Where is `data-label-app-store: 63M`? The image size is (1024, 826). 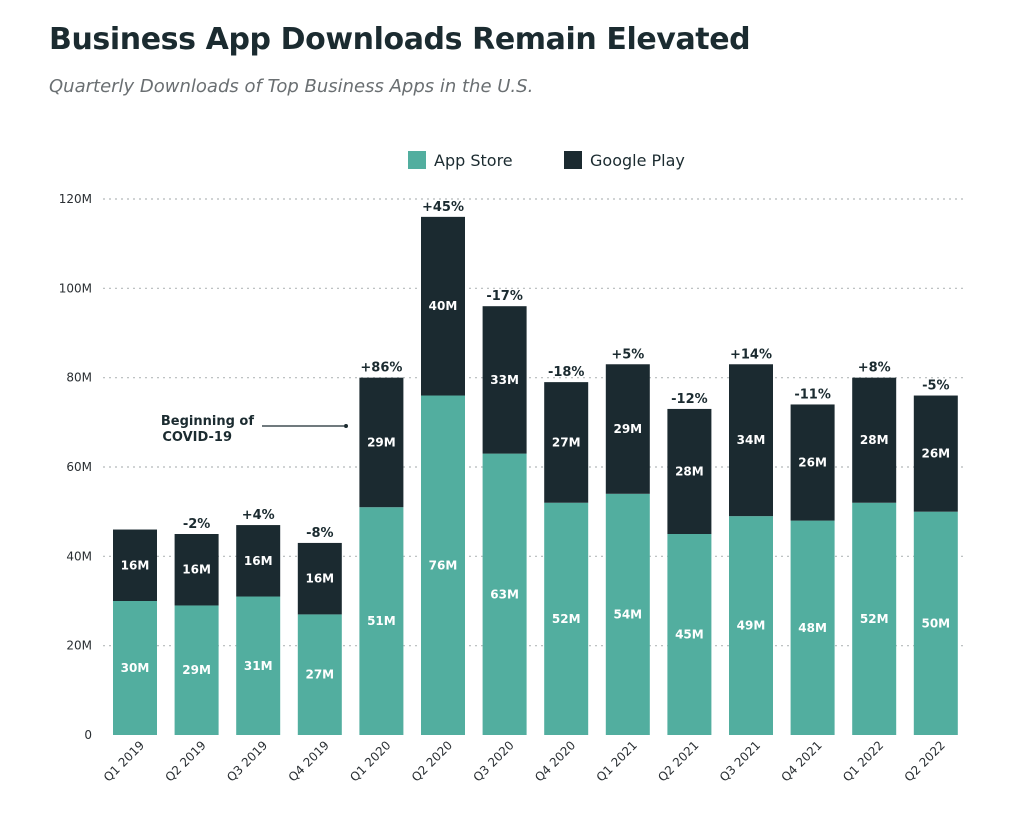 data-label-app-store: 63M is located at coordinates (504, 594).